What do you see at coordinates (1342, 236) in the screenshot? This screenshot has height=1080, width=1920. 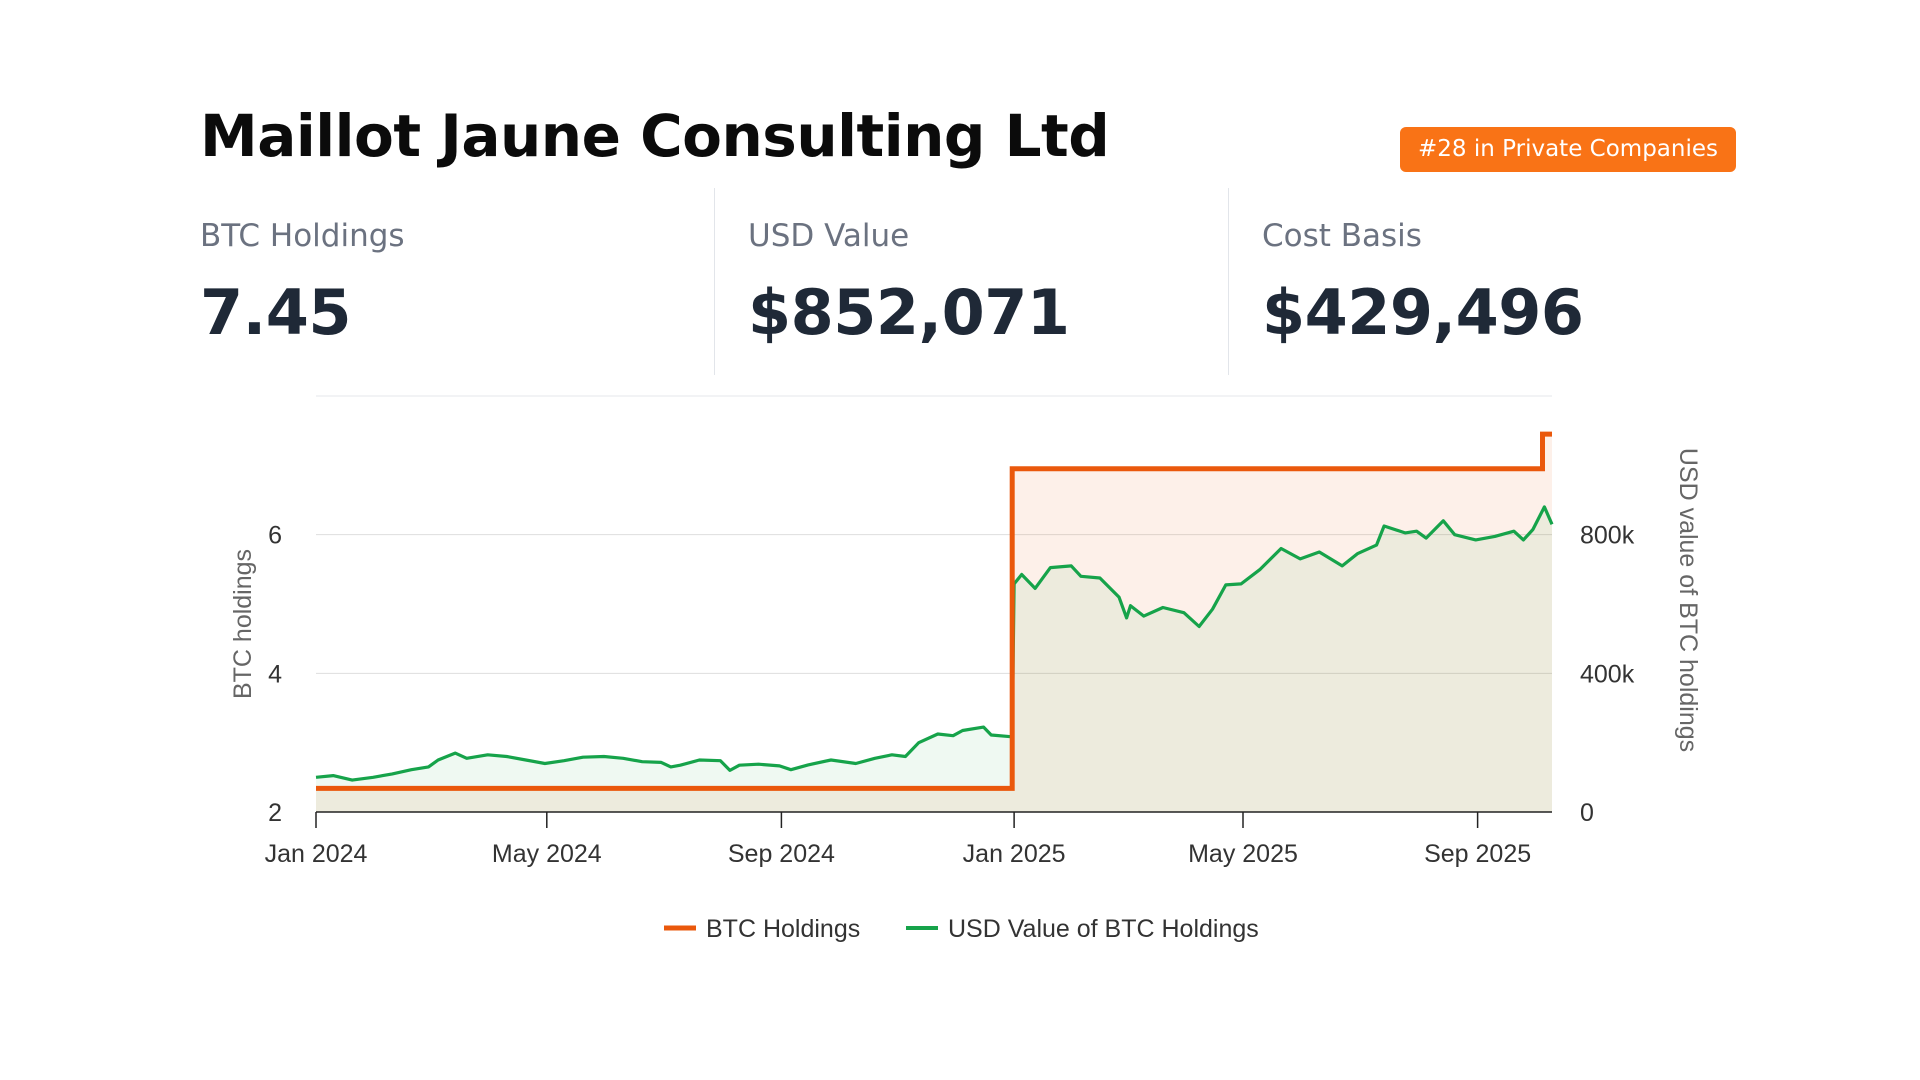 I see `stat-label: Cost Basis` at bounding box center [1342, 236].